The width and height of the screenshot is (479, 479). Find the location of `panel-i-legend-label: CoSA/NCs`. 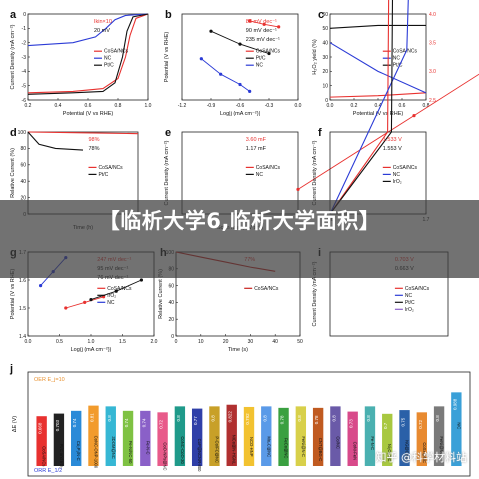

panel-i-legend-label: CoSA/NCs is located at coordinates (417, 289).